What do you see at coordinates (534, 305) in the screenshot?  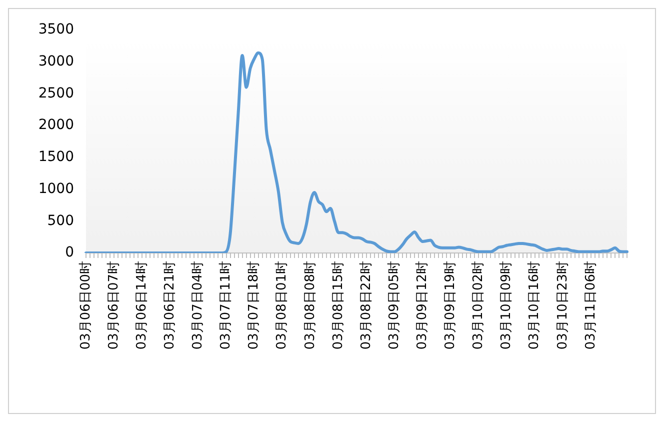 I see `x-tick-label: 03月10日16时` at bounding box center [534, 305].